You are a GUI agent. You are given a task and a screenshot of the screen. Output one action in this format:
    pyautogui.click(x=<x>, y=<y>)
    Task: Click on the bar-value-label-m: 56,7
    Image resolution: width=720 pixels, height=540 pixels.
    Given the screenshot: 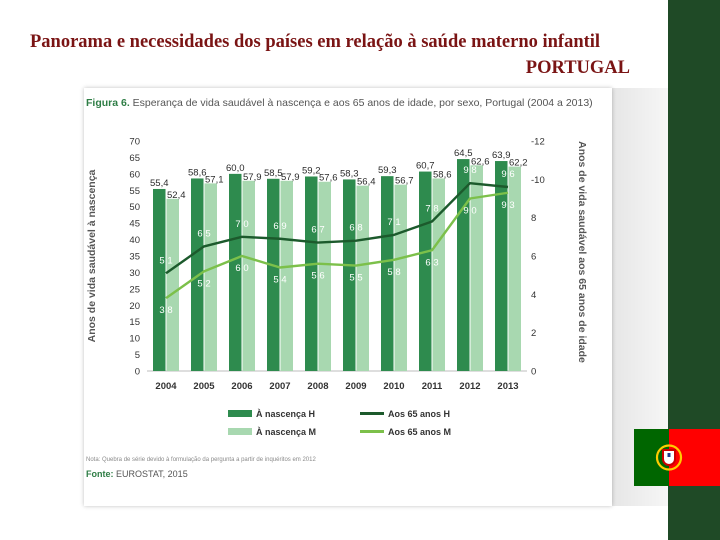 What is the action you would take?
    pyautogui.click(x=404, y=181)
    